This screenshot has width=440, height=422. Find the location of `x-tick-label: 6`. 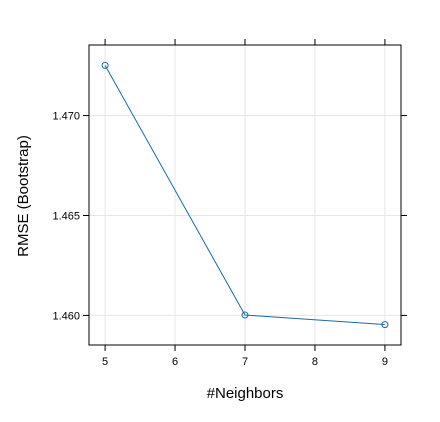

x-tick-label: 6 is located at coordinates (175, 362).